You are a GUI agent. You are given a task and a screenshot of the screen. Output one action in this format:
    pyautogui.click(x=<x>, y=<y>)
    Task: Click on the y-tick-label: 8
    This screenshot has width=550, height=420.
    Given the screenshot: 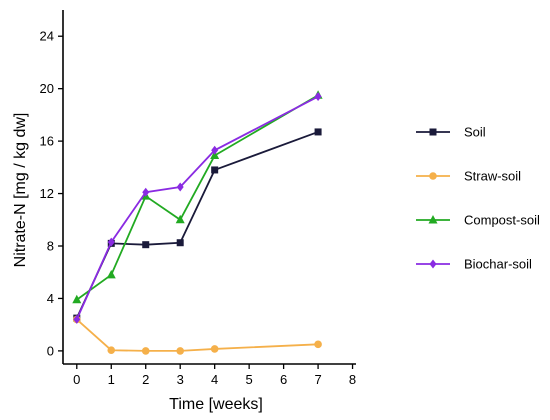 What is the action you would take?
    pyautogui.click(x=50, y=246)
    